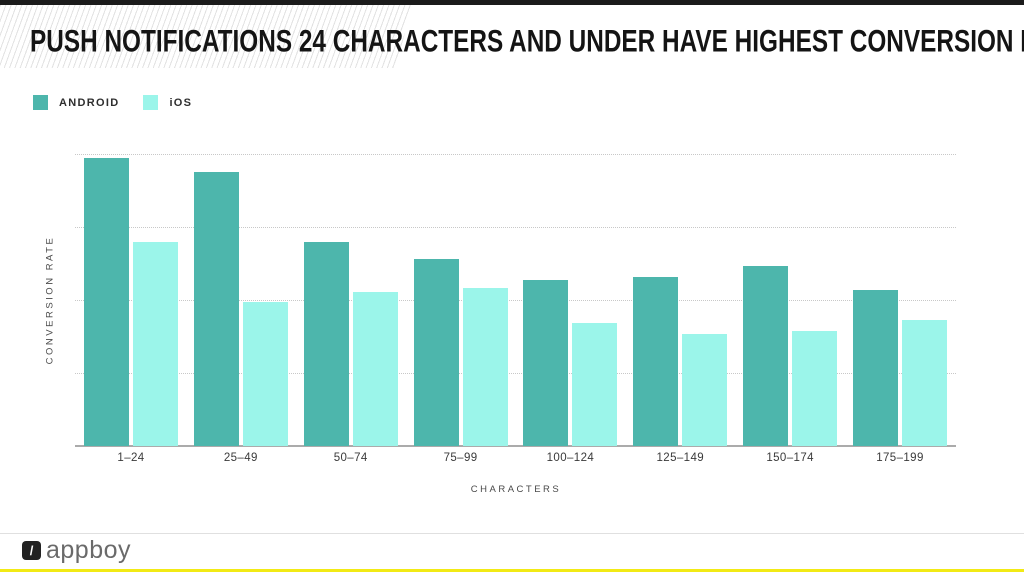 The height and width of the screenshot is (575, 1024). What do you see at coordinates (900, 458) in the screenshot?
I see `x-tick-label-175–199: 175–199` at bounding box center [900, 458].